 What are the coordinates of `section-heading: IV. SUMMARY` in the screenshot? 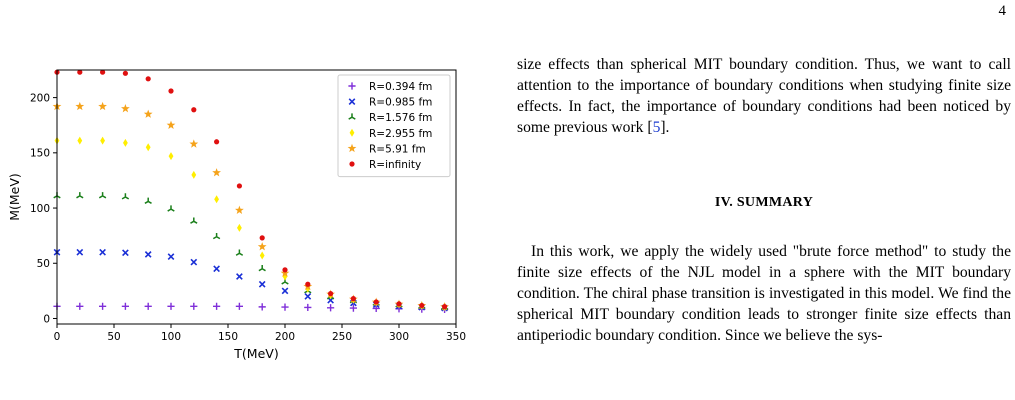 It's located at (764, 202).